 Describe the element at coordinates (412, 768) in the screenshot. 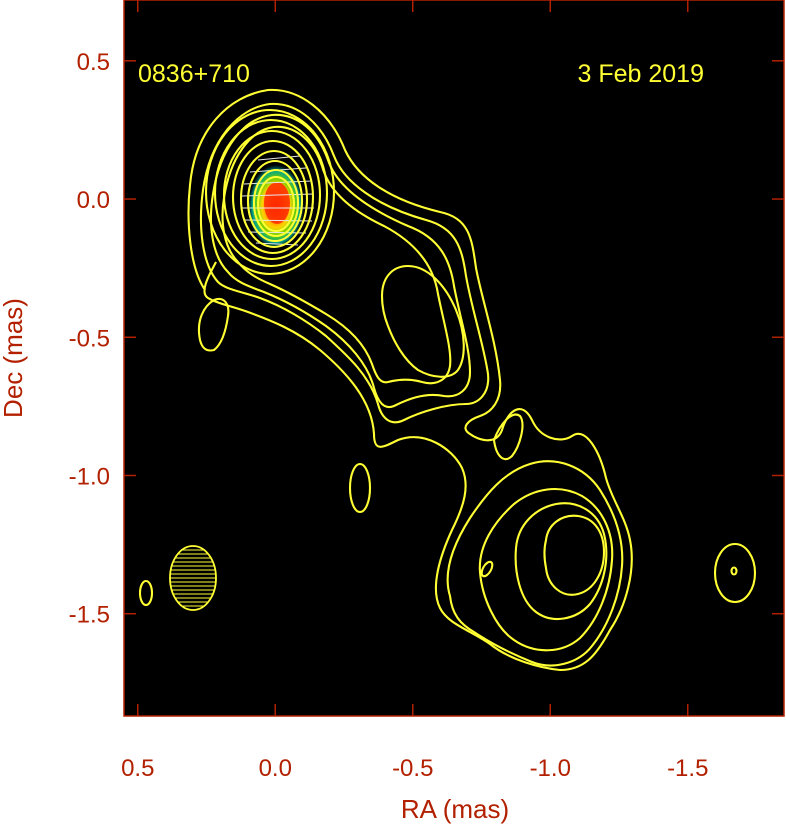

I see `x-tick-label: -0.5` at that location.